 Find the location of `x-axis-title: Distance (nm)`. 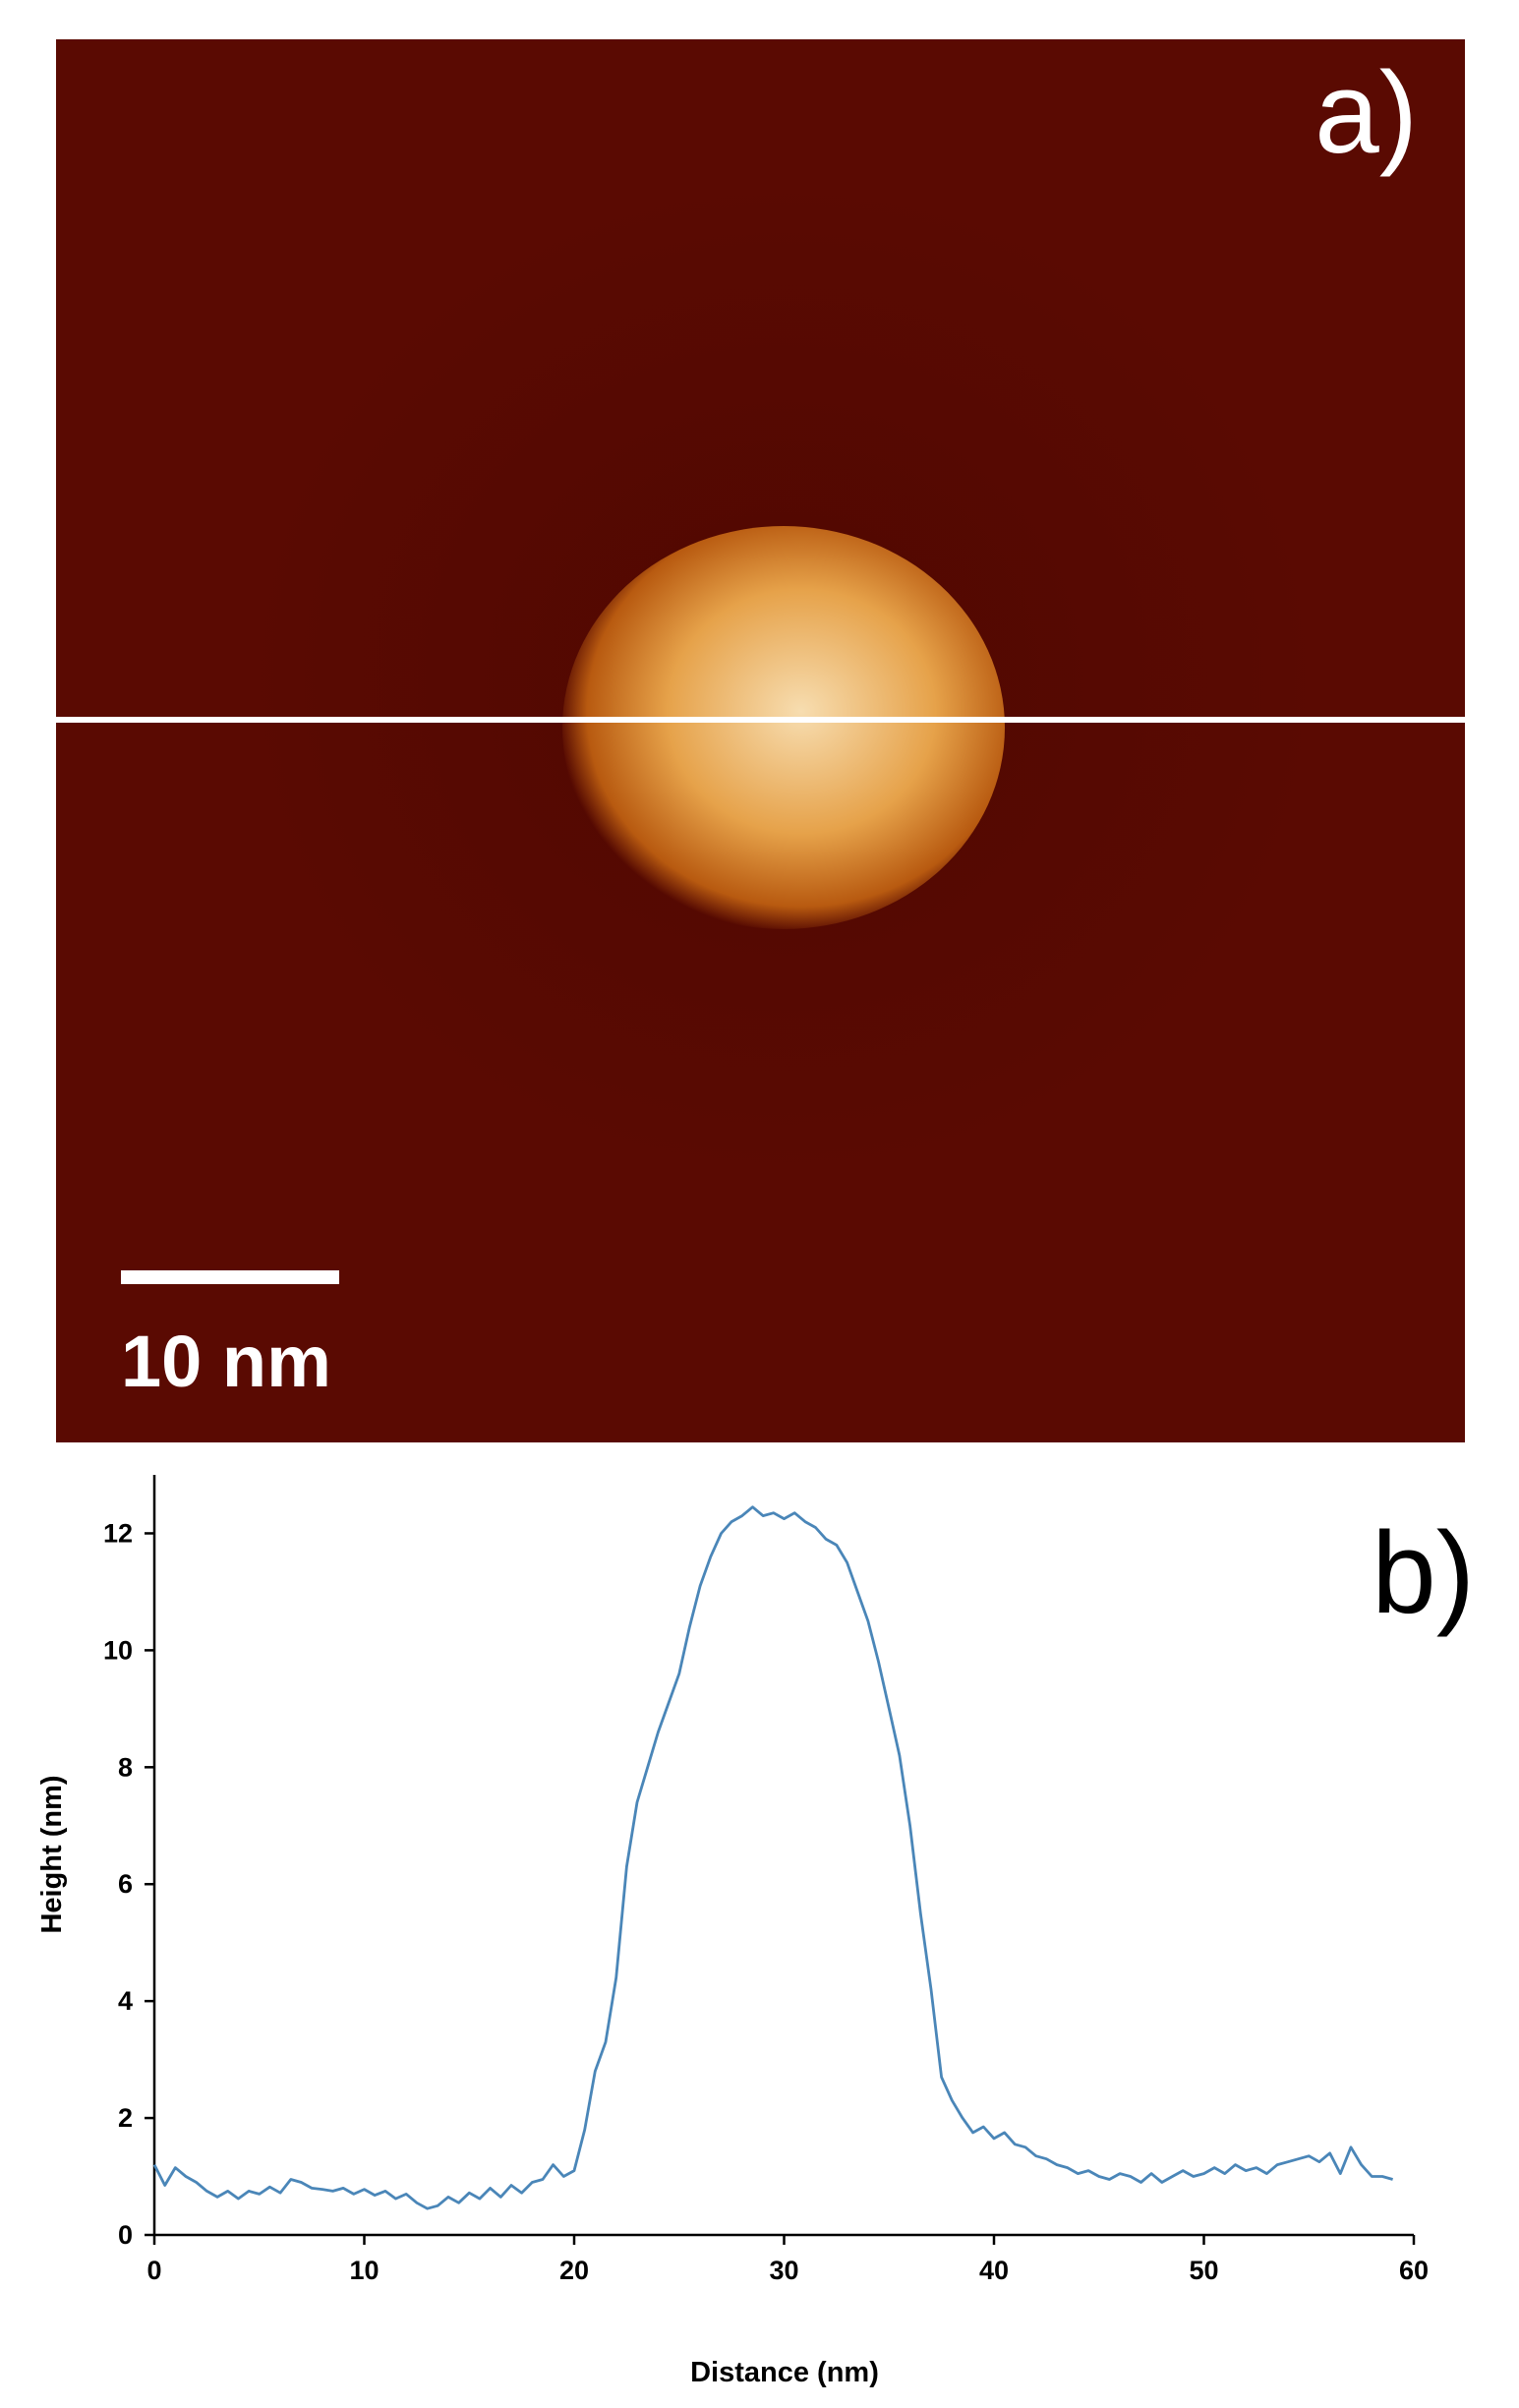

x-axis-title: Distance (nm) is located at coordinates (784, 2372).